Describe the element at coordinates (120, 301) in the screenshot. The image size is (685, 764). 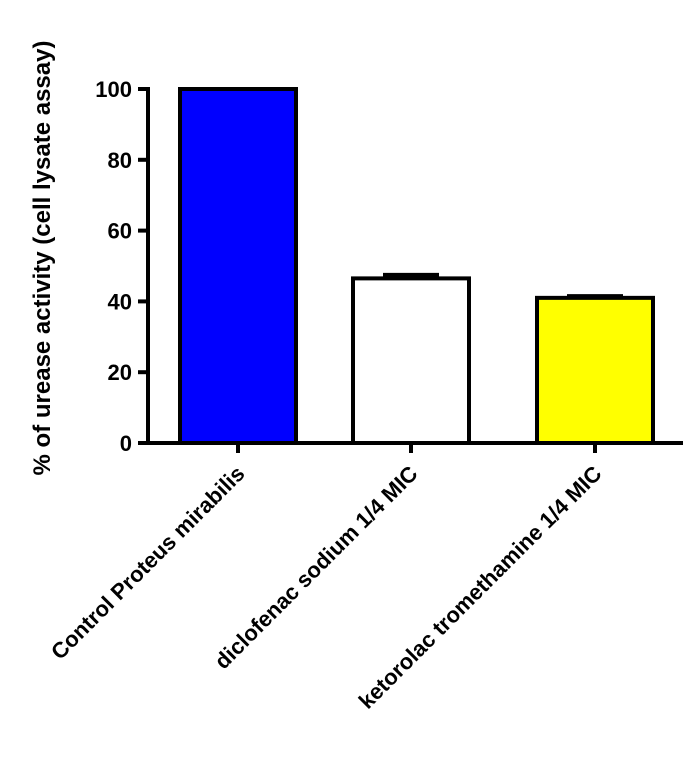
I see `y-tick-label: 40` at that location.